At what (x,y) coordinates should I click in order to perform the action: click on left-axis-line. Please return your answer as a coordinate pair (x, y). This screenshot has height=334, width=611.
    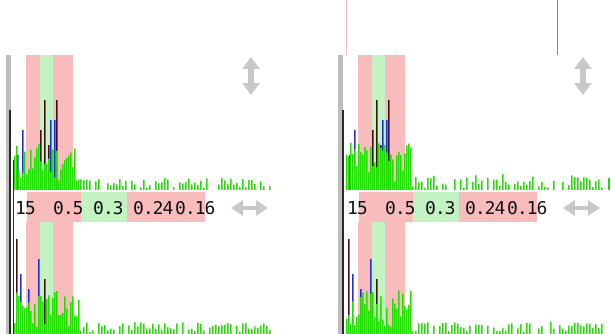
    Looking at the image, I should click on (343, 222).